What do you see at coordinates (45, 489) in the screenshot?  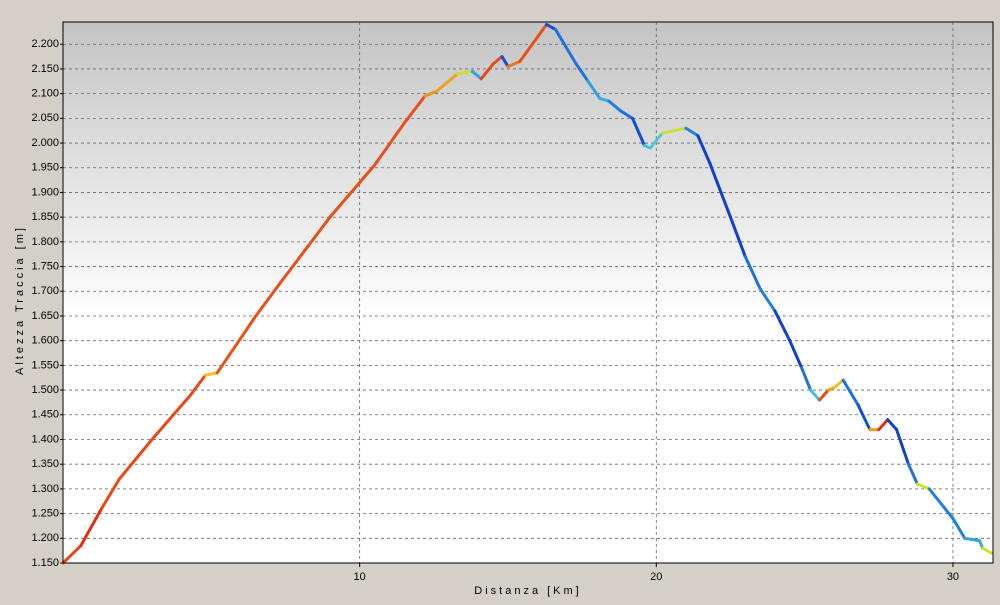 I see `y-tick-label: 1.300` at bounding box center [45, 489].